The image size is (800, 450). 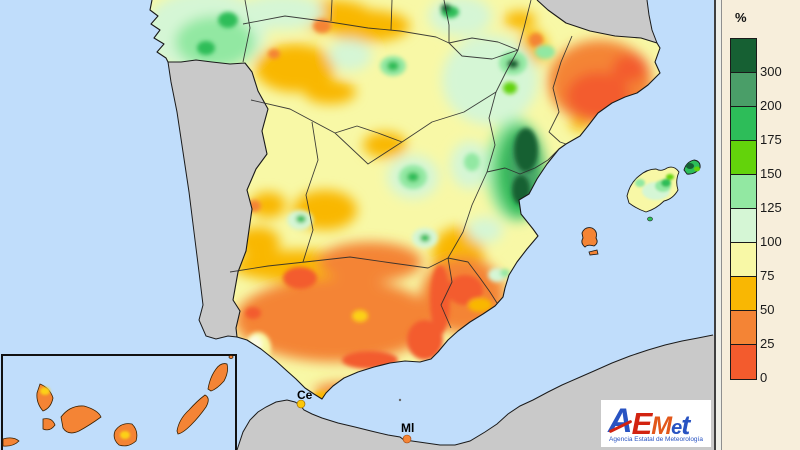 I want to click on ibiza-island, so click(x=589, y=237).